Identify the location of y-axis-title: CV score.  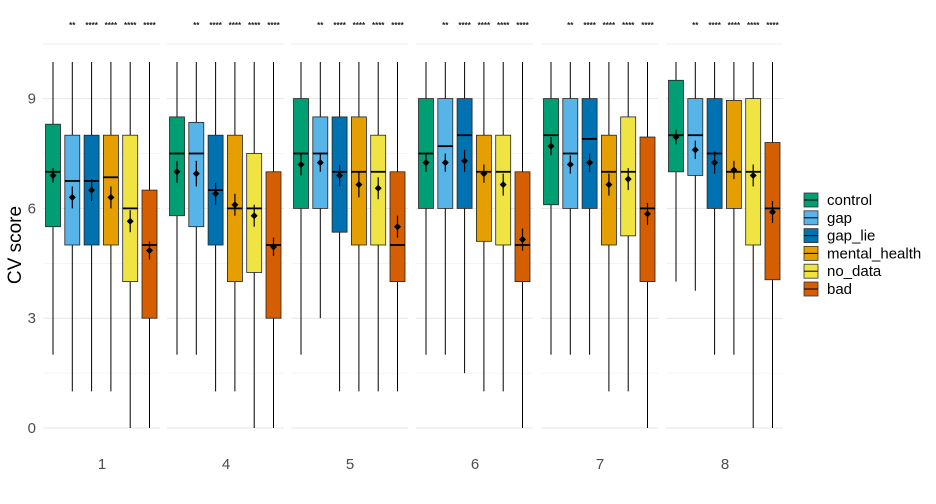
(15, 245).